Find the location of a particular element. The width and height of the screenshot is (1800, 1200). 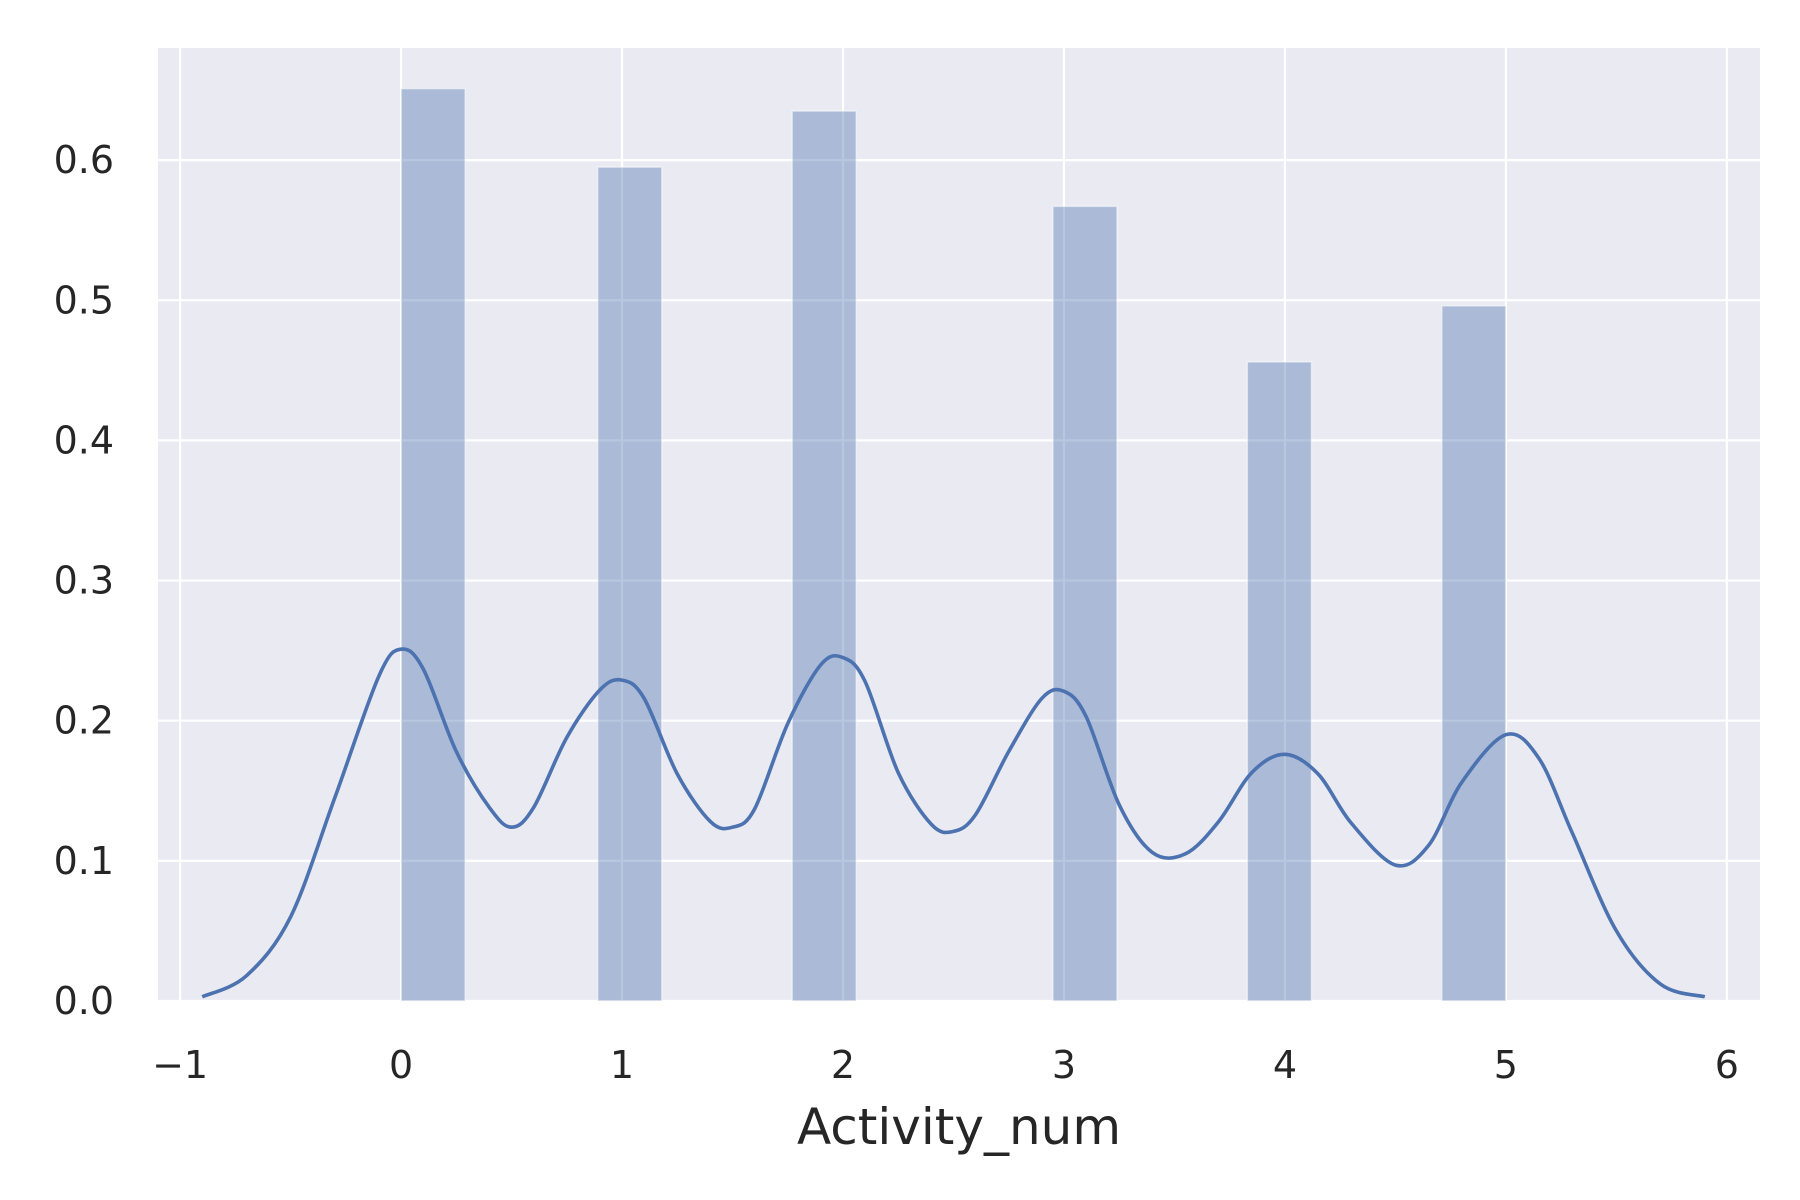

y-tick-label-2: 0.2 is located at coordinates (84, 721).